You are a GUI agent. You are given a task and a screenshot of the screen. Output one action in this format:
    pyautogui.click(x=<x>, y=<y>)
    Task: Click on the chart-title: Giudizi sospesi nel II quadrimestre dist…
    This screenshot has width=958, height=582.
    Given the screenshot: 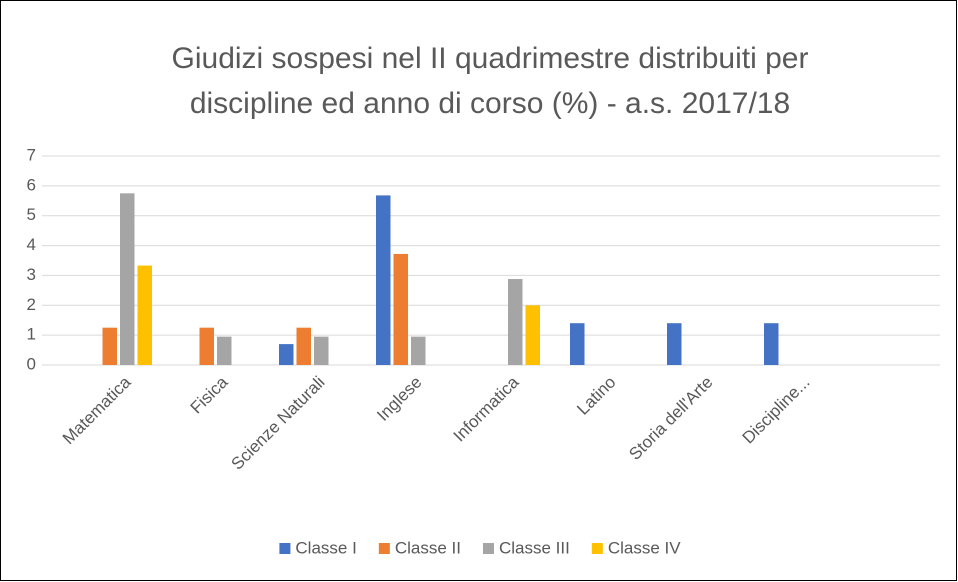 What is the action you would take?
    pyautogui.click(x=490, y=58)
    